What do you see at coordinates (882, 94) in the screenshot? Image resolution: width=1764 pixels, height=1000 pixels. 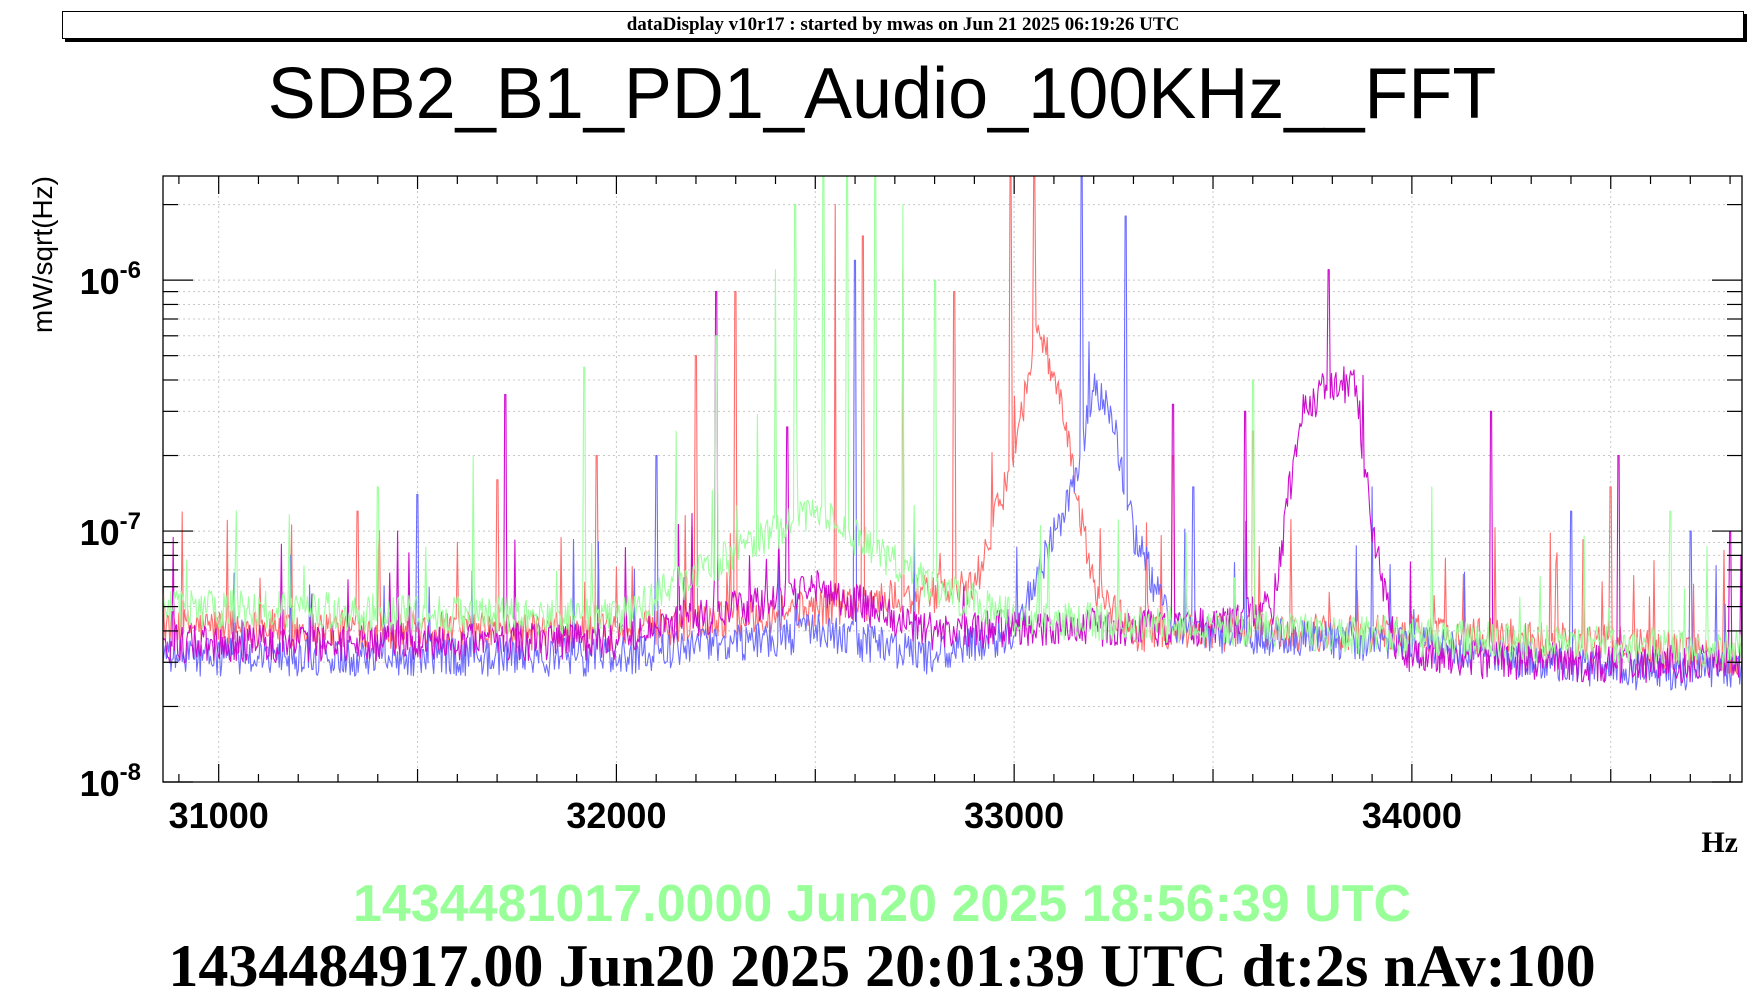 I see `chart-title: SDB2_B1_PD1_Audio_100KHz__FFT` at bounding box center [882, 94].